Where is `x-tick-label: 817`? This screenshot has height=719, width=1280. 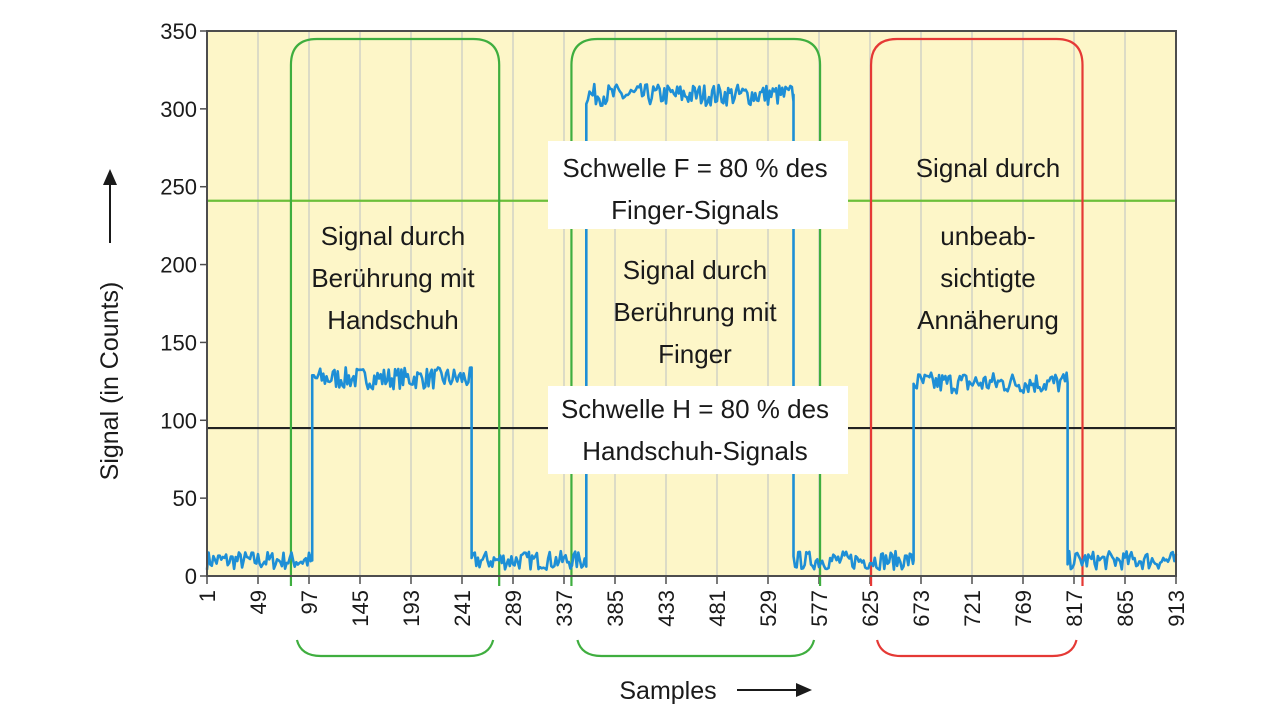 x-tick-label: 817 is located at coordinates (1074, 608).